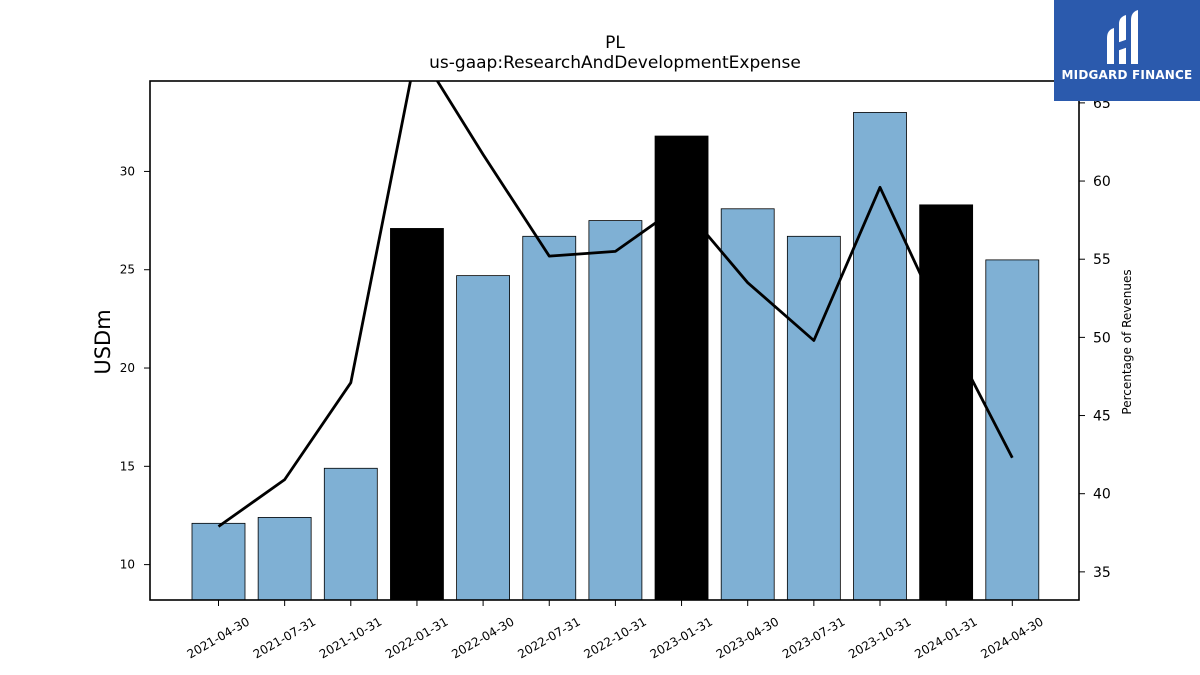  I want to click on y2-axis-label: Percentage of Revenues, so click(1127, 341).